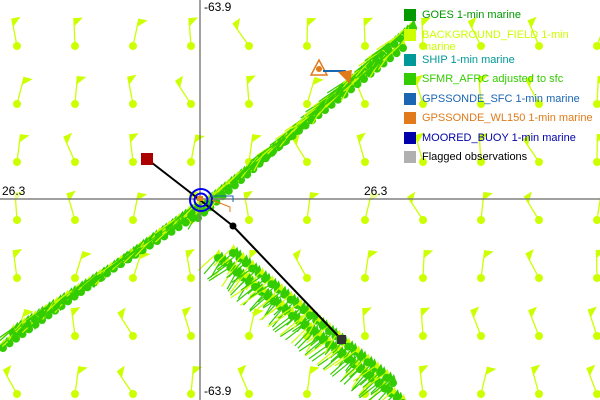  What do you see at coordinates (468, 59) in the screenshot?
I see `legend-label: SHIP 1-min marine` at bounding box center [468, 59].